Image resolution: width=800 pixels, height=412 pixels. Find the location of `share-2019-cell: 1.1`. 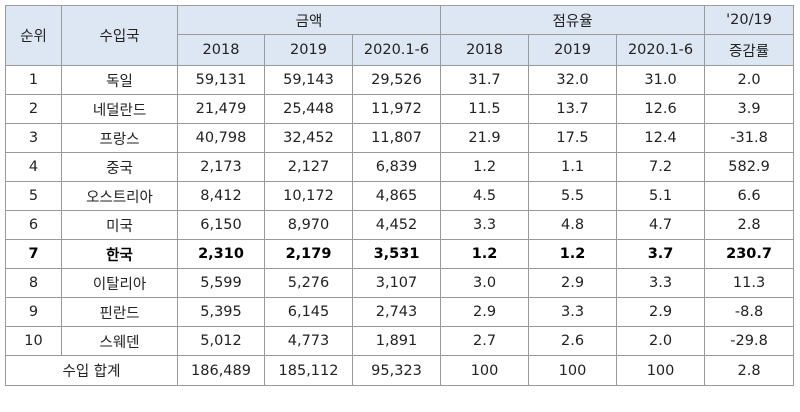

share-2019-cell: 1.1 is located at coordinates (573, 167).